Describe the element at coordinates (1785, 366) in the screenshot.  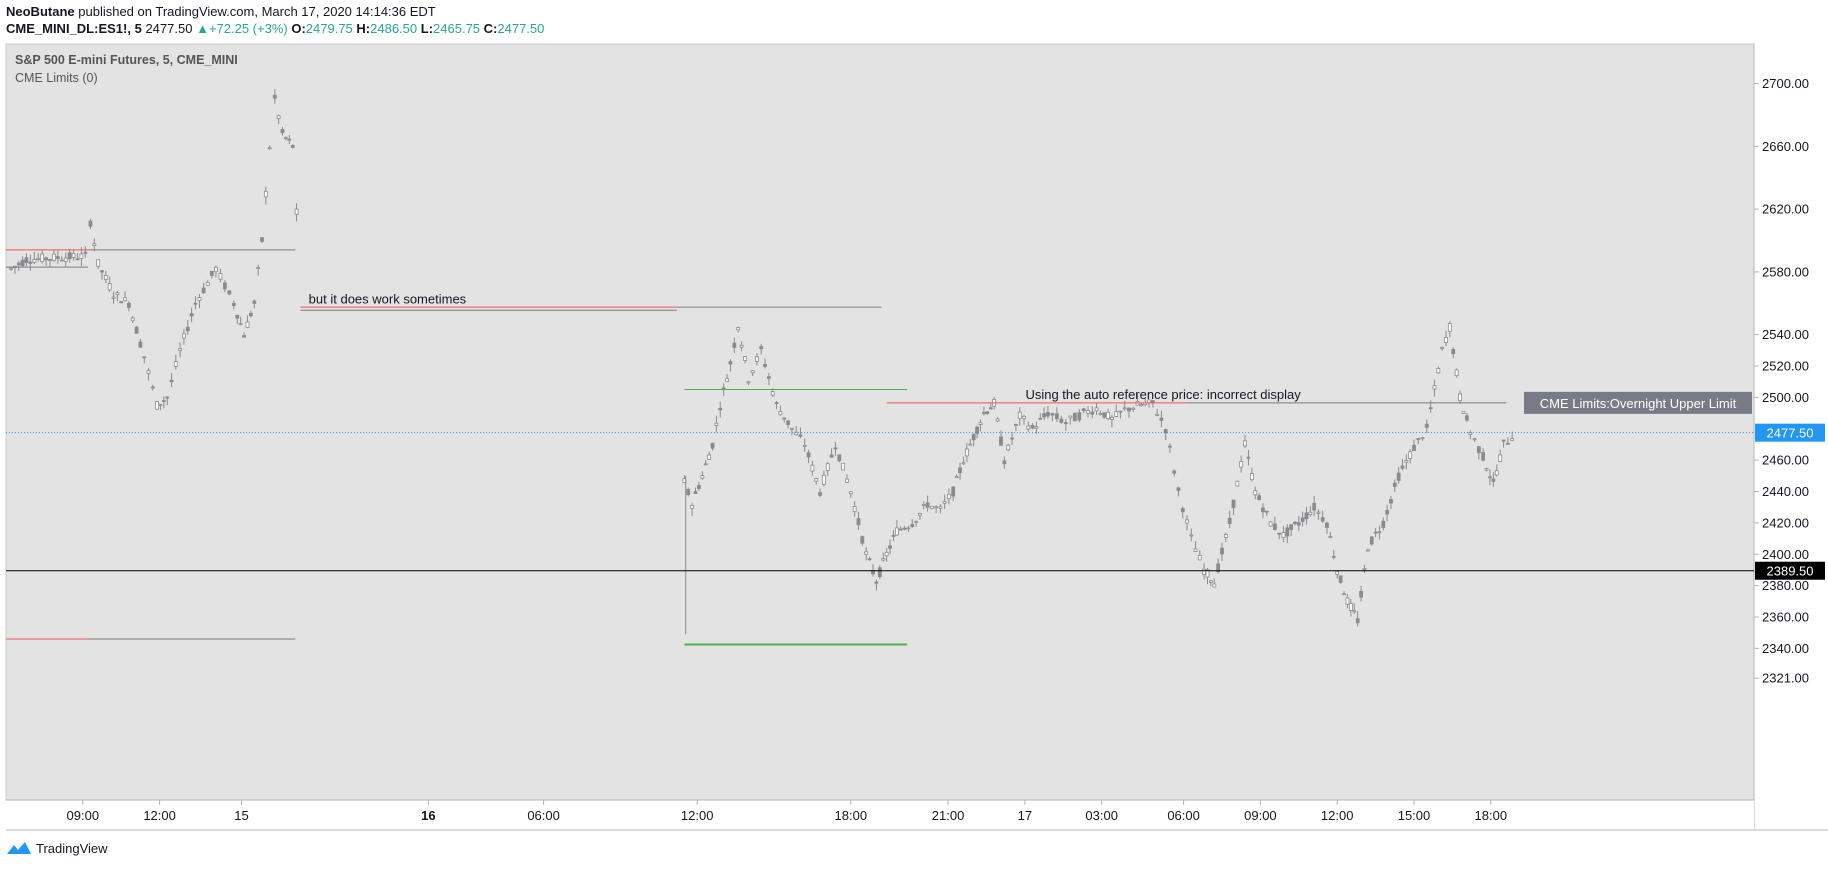
I see `price-tick-label: 2520.00` at that location.